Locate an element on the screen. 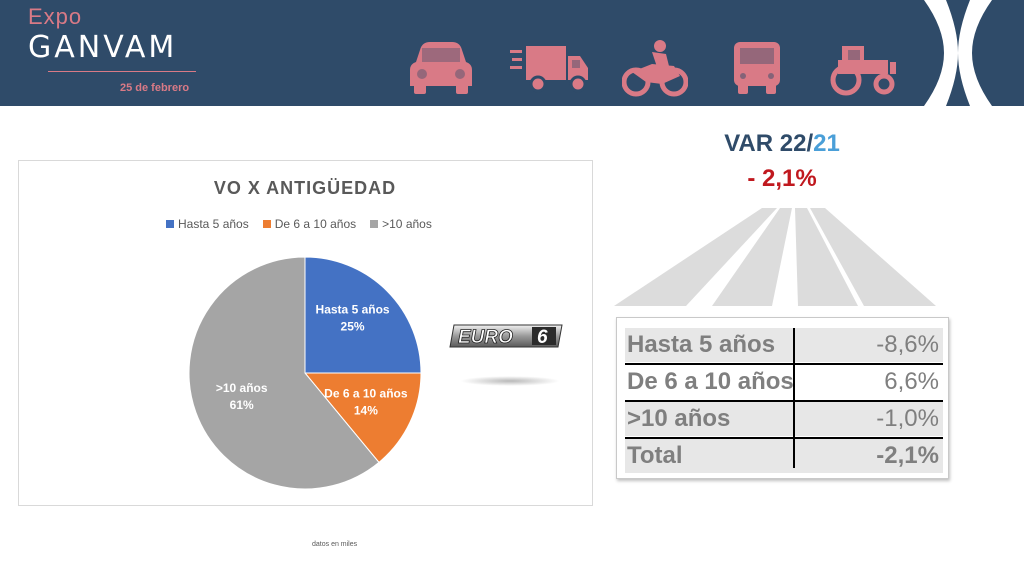 The height and width of the screenshot is (576, 1024). table-row: De 6 a 10 años 6,6% is located at coordinates (784, 382).